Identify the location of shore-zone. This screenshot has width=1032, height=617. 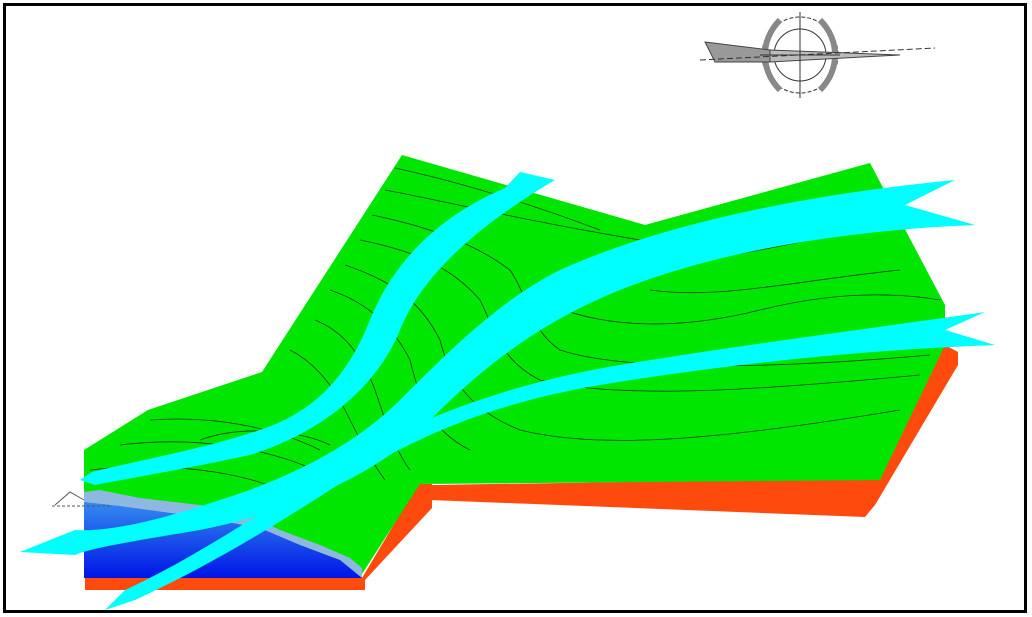
(223, 534).